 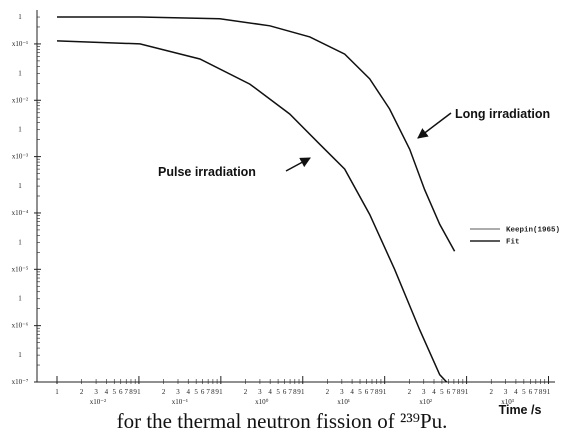 I want to click on y-tick-label: 1 x10⁻⁴, so click(x=20, y=199).